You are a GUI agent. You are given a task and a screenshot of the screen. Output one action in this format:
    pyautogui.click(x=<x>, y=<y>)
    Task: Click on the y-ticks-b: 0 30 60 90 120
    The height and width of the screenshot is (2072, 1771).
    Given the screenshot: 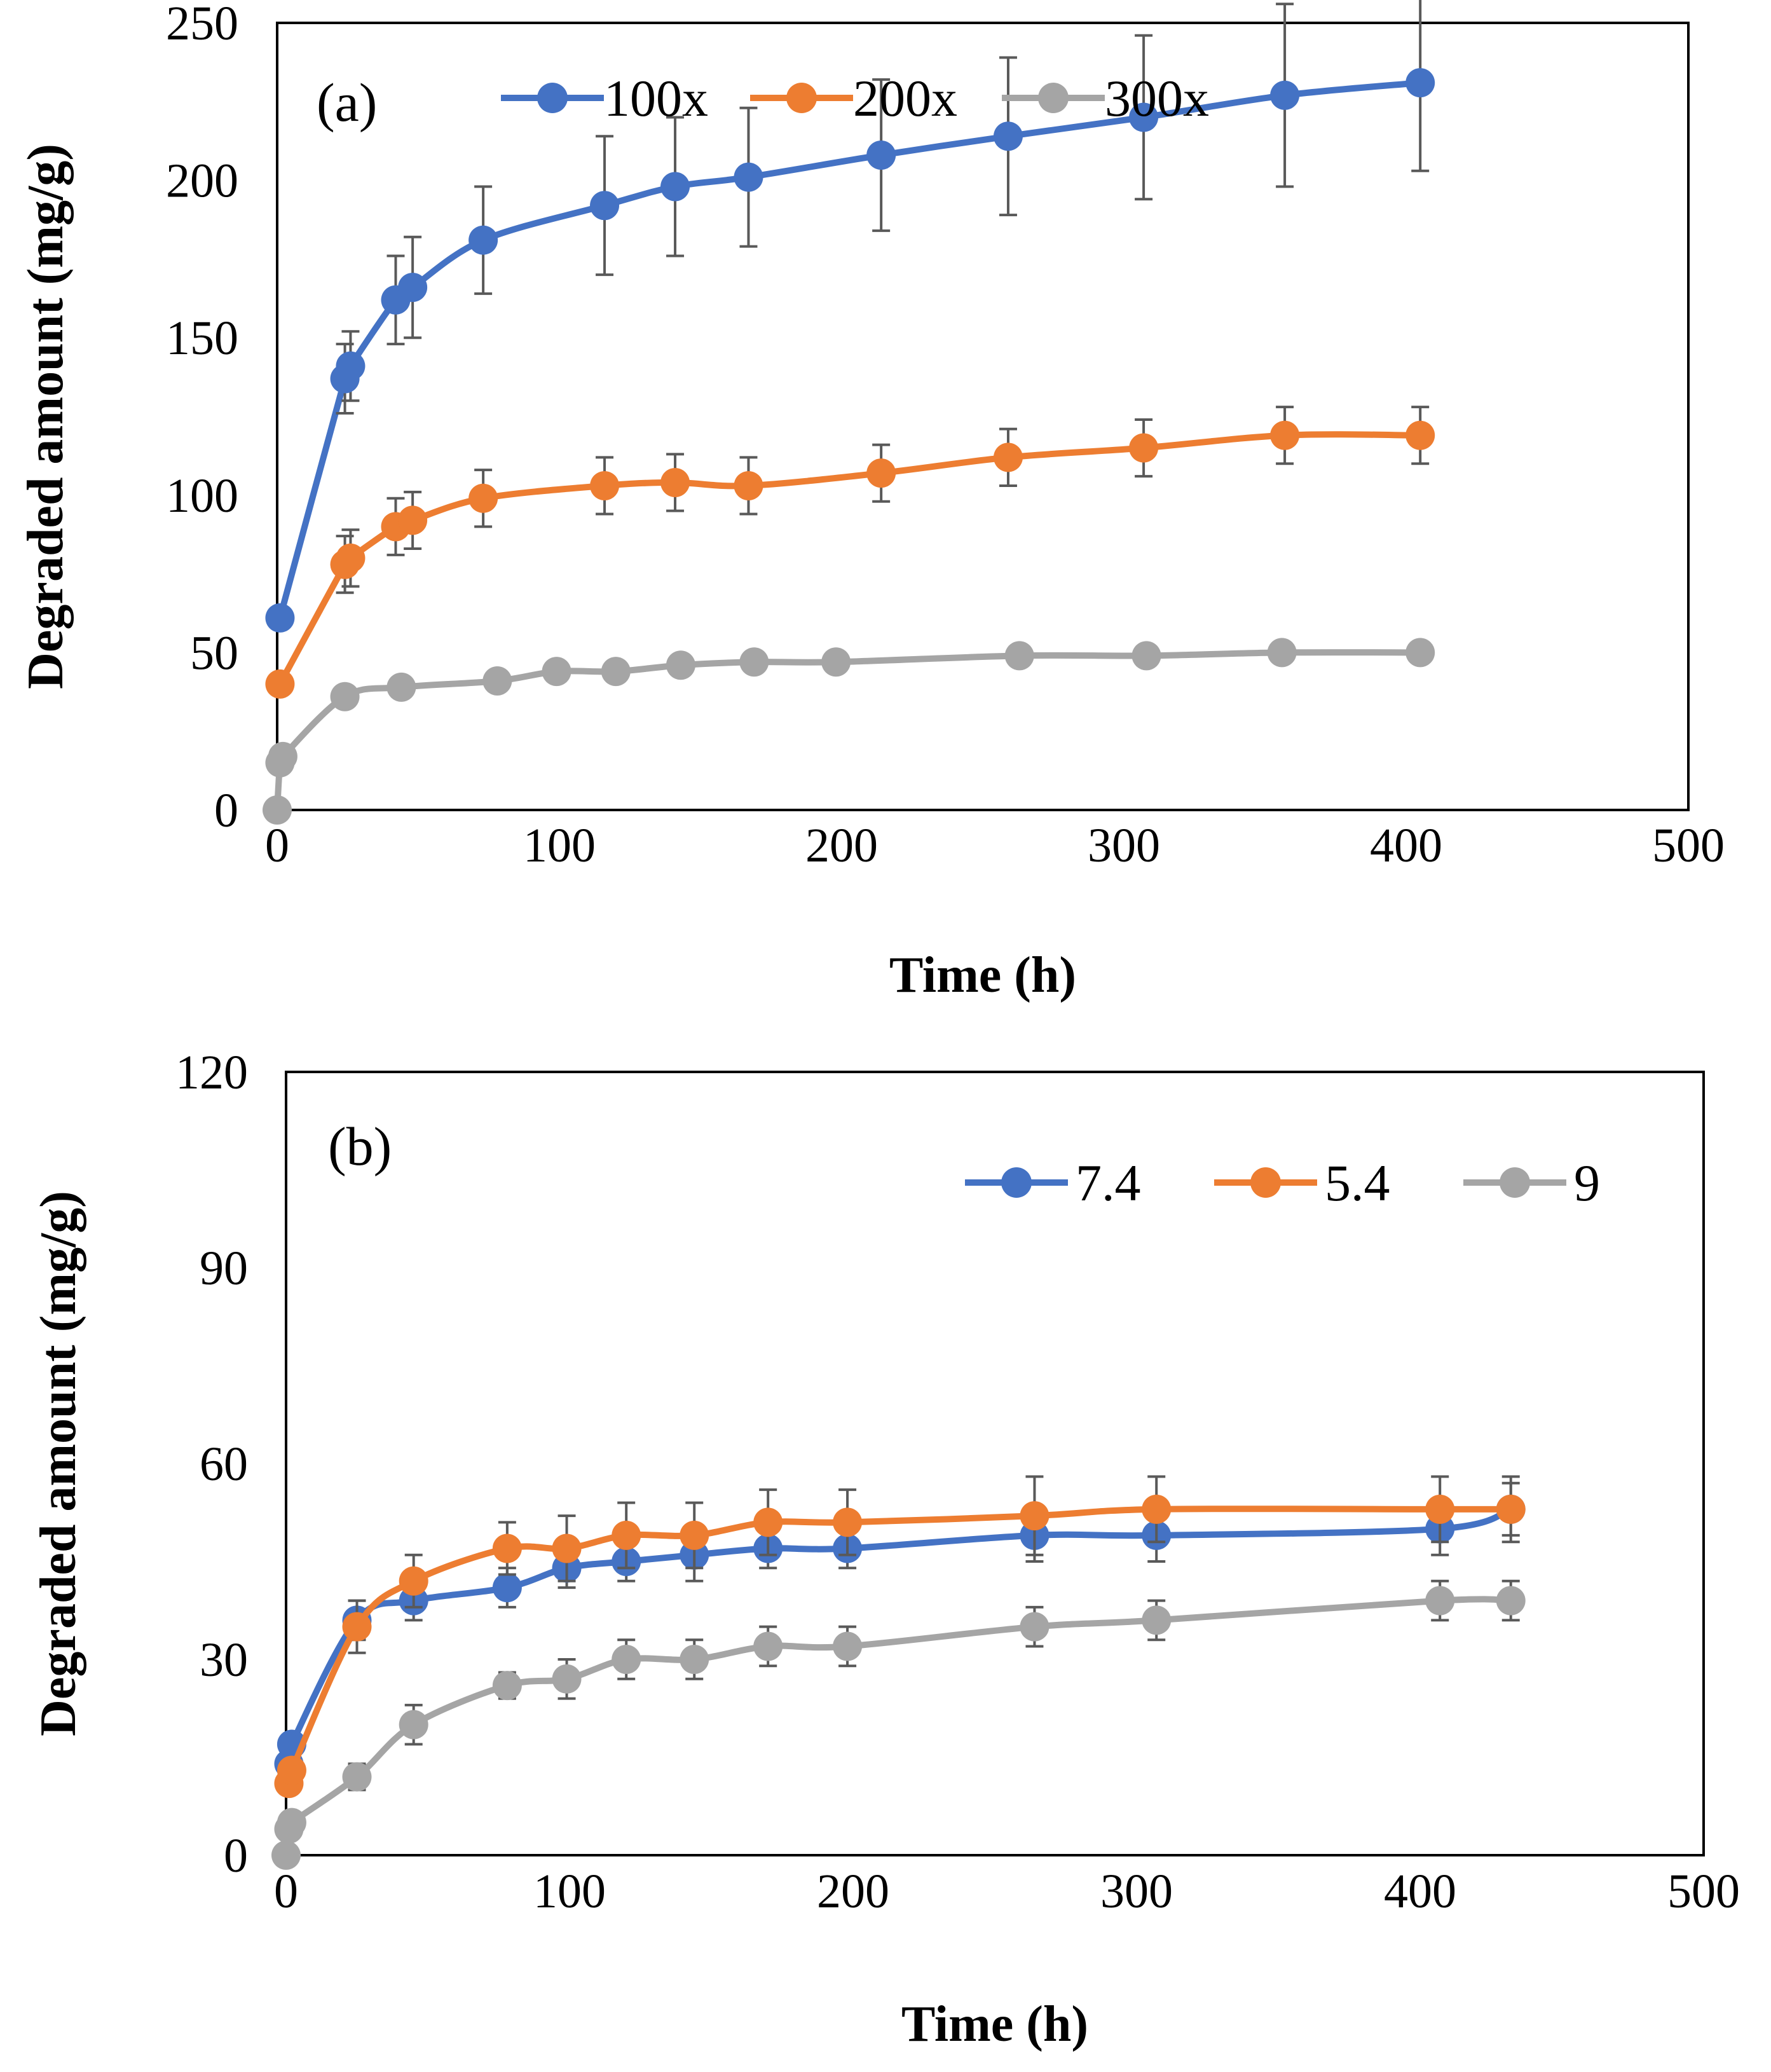 What is the action you would take?
    pyautogui.click(x=212, y=1464)
    